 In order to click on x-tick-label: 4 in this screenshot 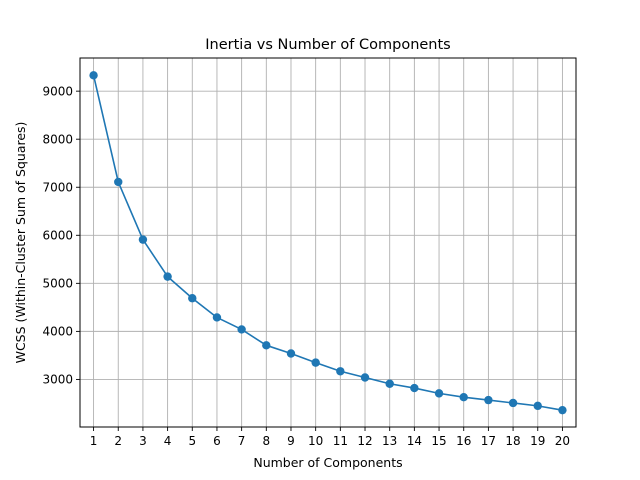, I will do `click(168, 441)`.